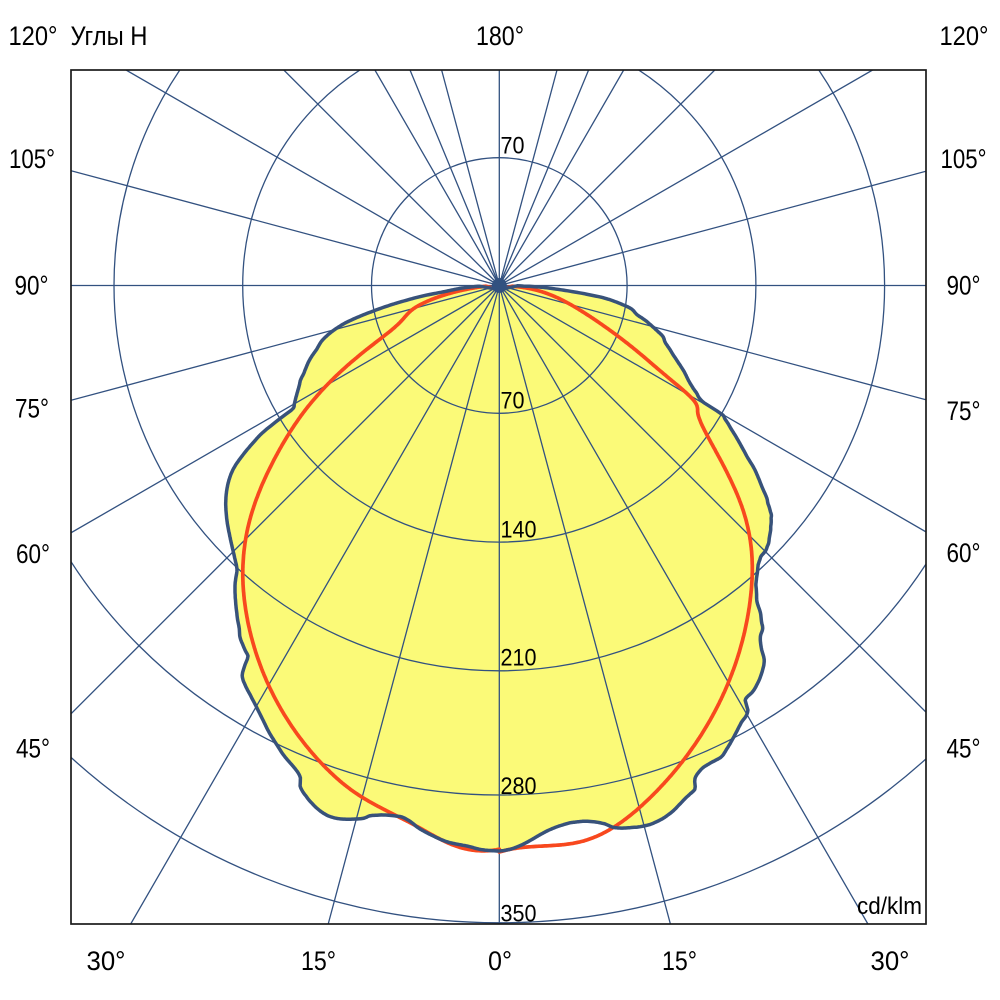  Describe the element at coordinates (500, 36) in the screenshot. I see `svg-text: 180°` at that location.